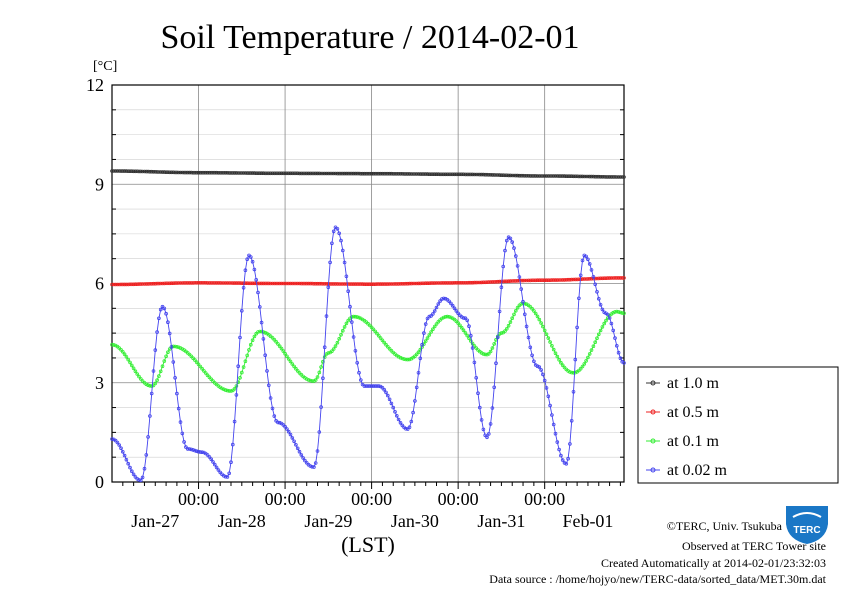  Describe the element at coordinates (807, 525) in the screenshot. I see `terc-logo: TERC` at that location.